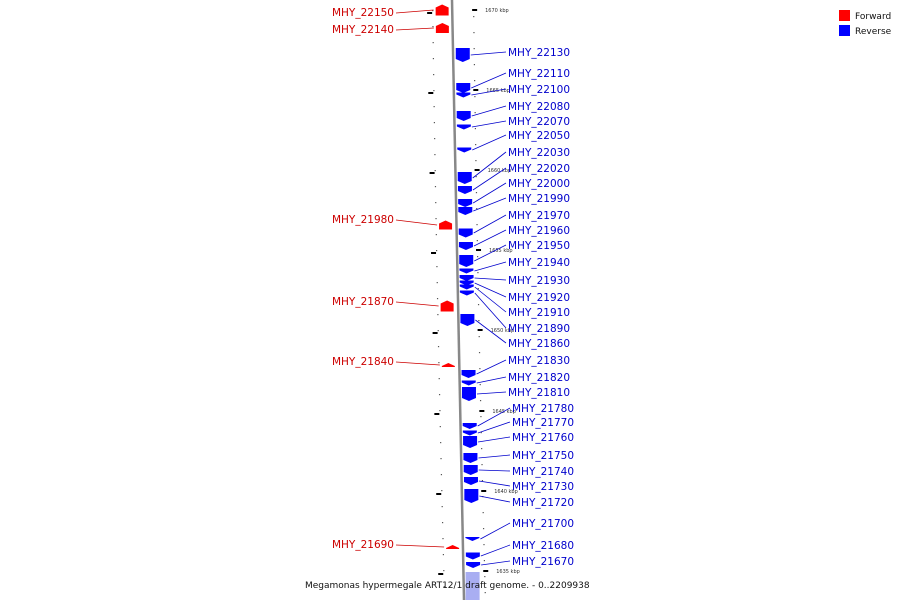  What do you see at coordinates (543, 524) in the screenshot?
I see `reverse-gene-label: MHY_21700` at bounding box center [543, 524].